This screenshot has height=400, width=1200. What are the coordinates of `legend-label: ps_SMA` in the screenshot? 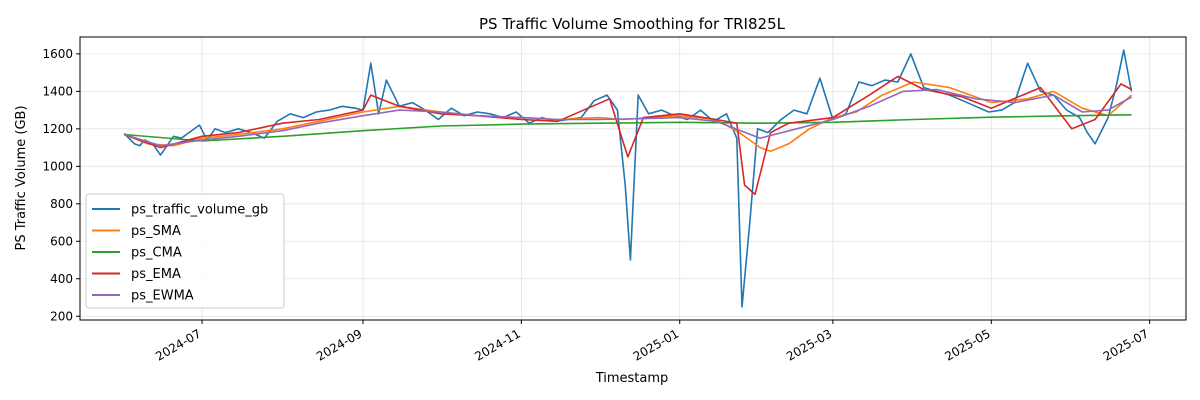 It's located at (156, 231).